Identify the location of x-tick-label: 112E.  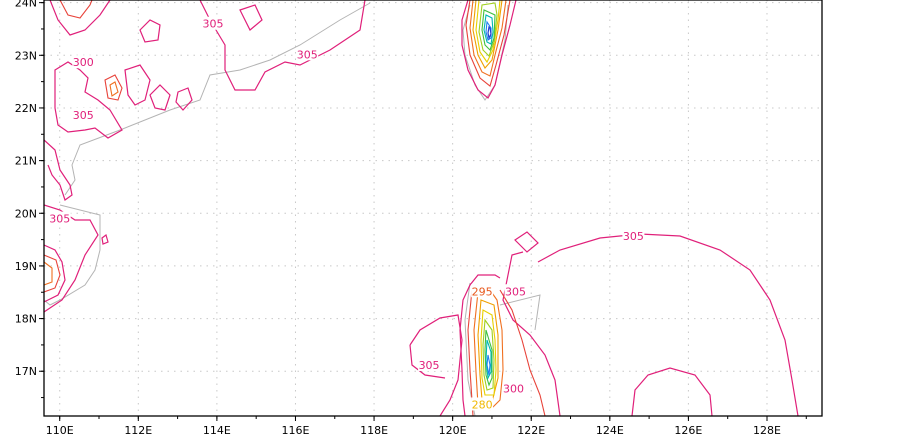
(138, 430).